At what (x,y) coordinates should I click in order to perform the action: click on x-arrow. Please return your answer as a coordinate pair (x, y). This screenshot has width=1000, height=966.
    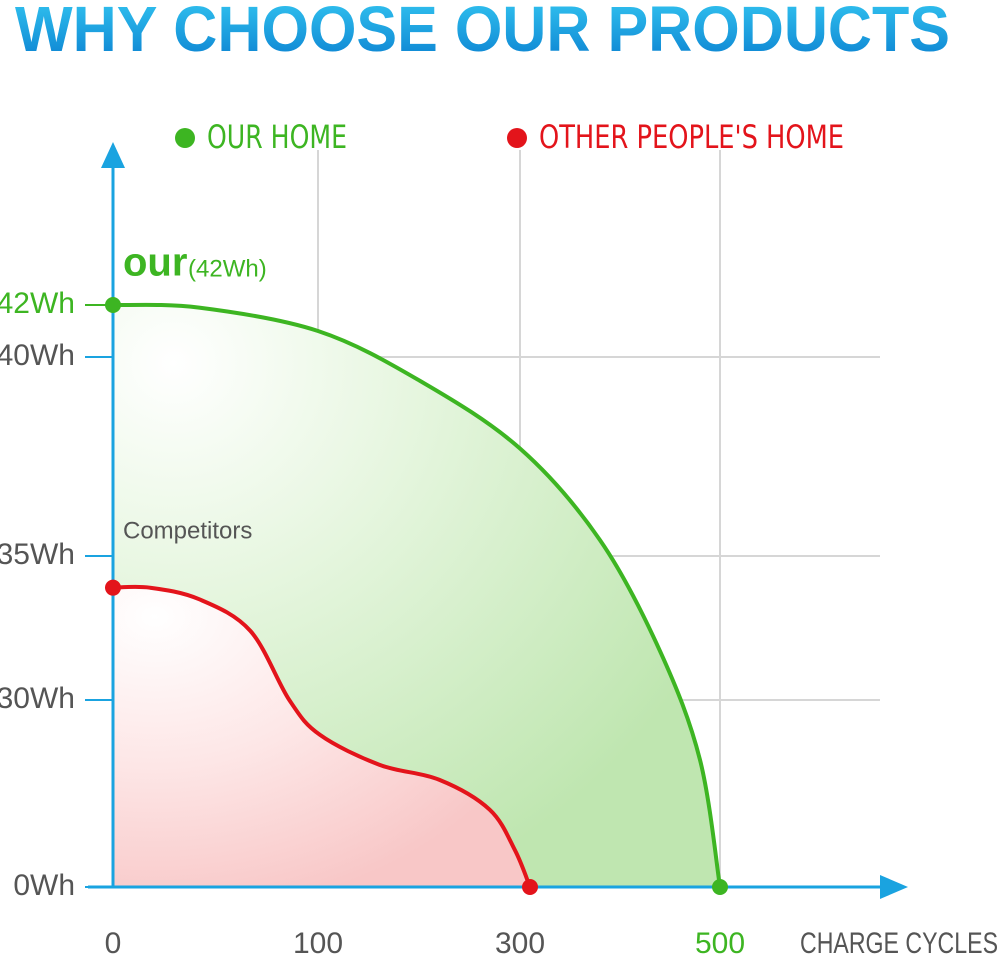
    Looking at the image, I should click on (894, 887).